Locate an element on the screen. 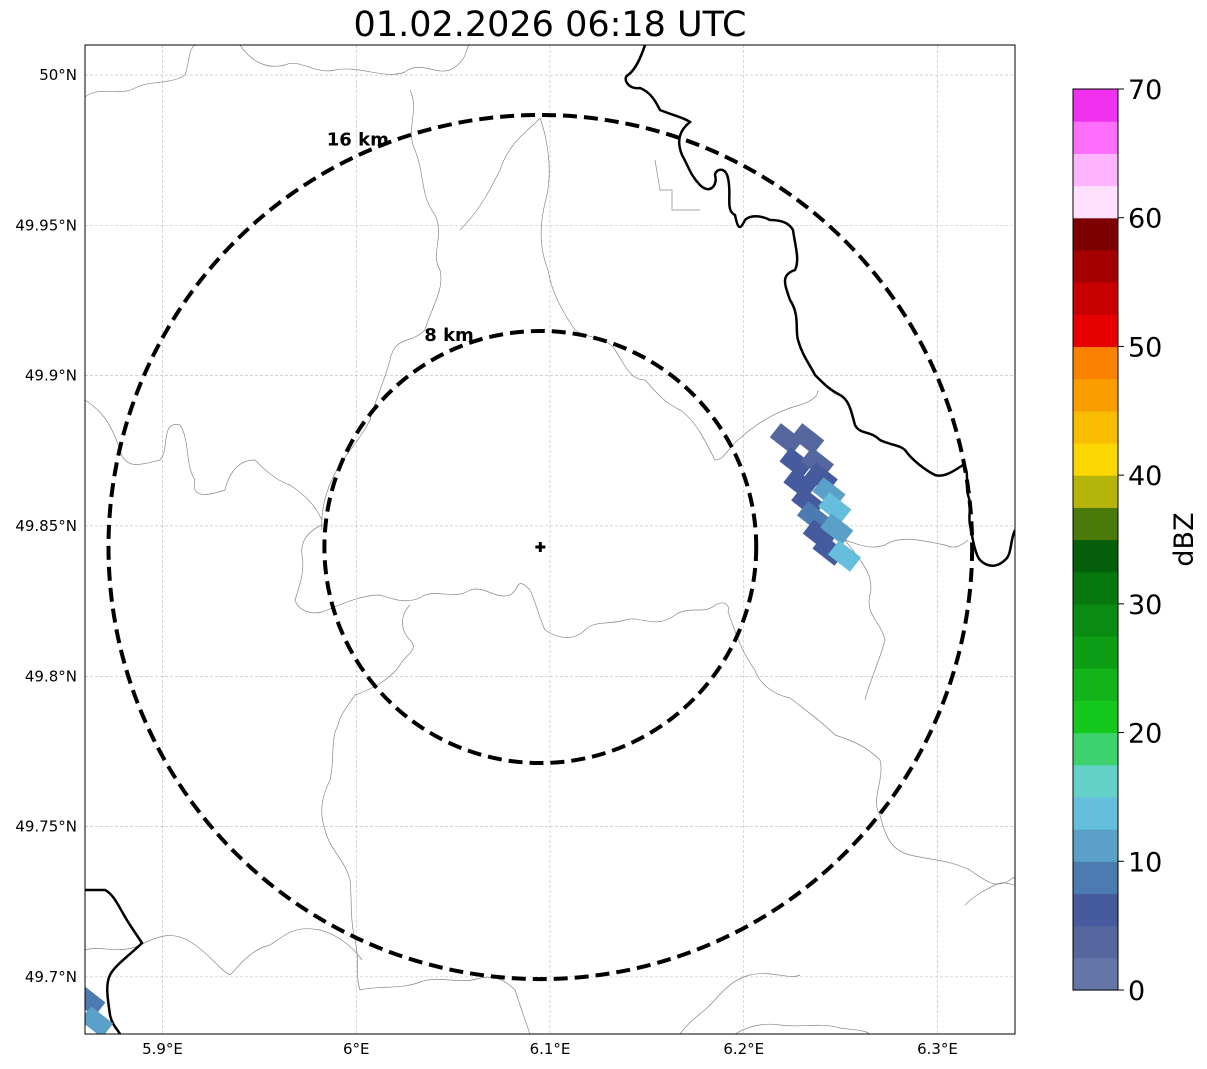  colorbar: 0 10 20 30 40 50 60 70 dBZ is located at coordinates (1136, 541).